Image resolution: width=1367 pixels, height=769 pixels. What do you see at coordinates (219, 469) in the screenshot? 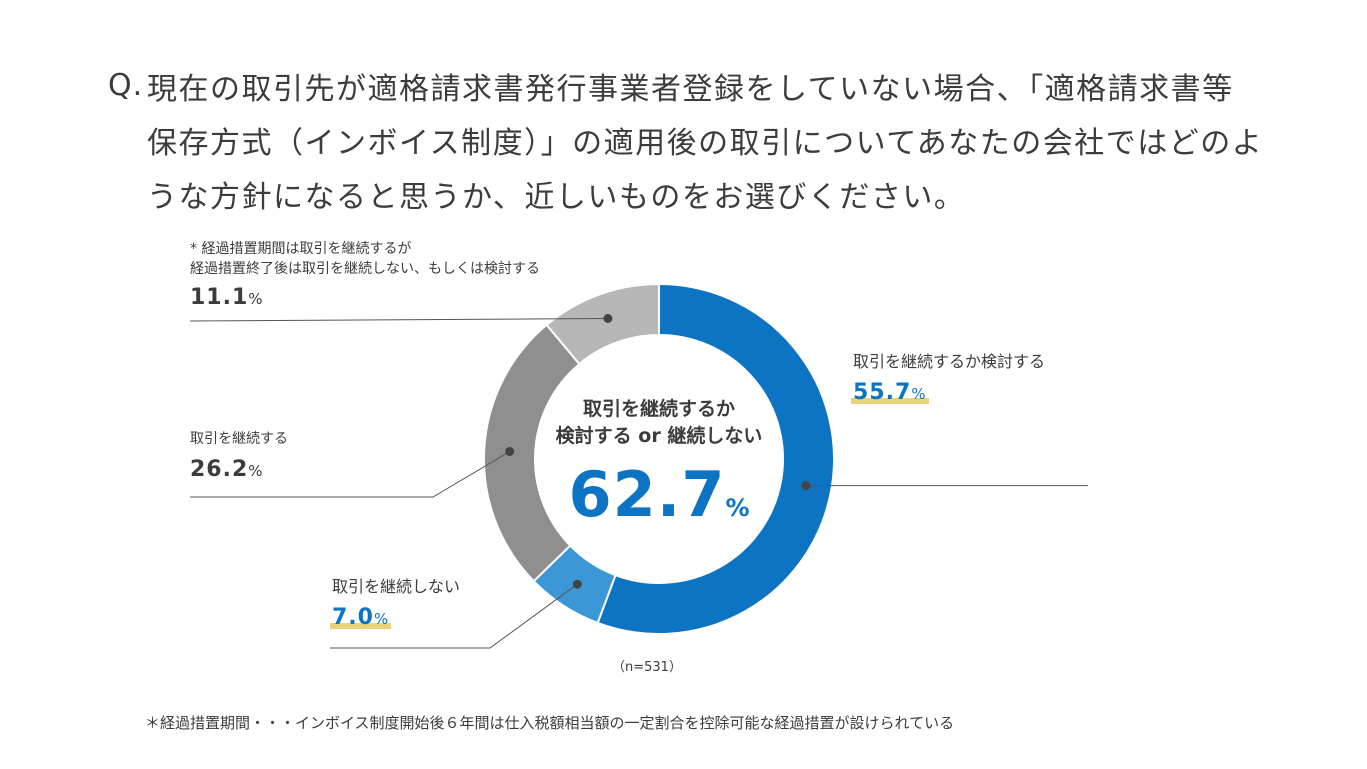
I see `value-continue-number: 26.2` at bounding box center [219, 469].